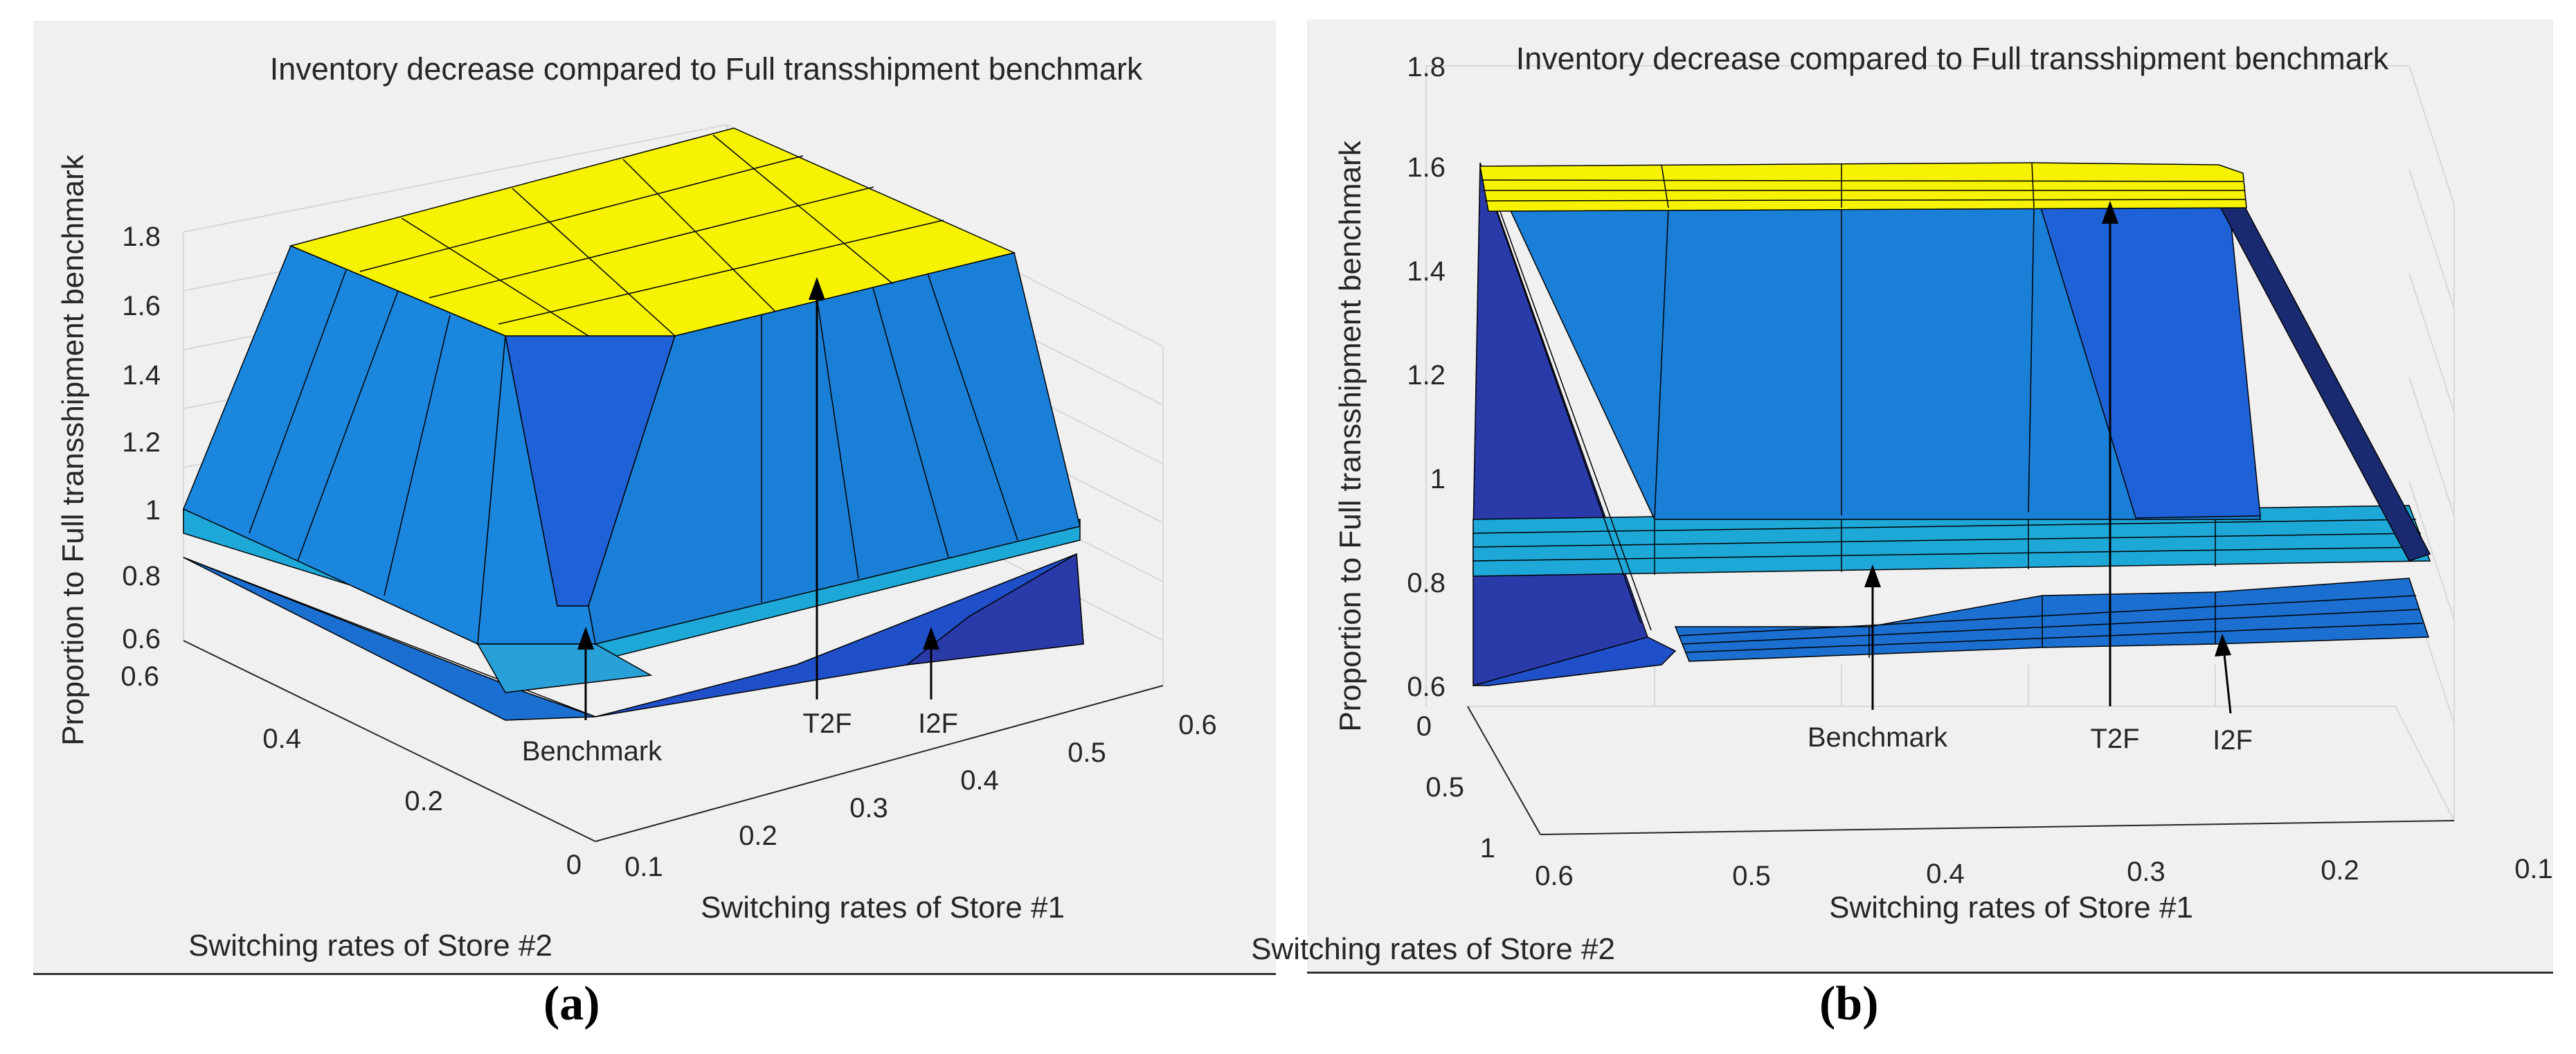 The image size is (2576, 1054). I want to click on chart-a-x-tick: 0.4, so click(980, 780).